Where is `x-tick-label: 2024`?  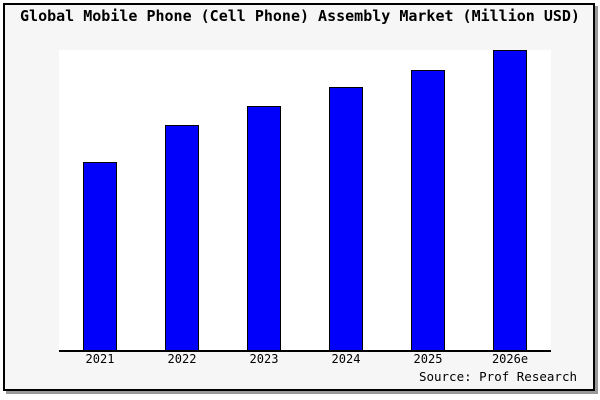 x-tick-label: 2024 is located at coordinates (346, 359).